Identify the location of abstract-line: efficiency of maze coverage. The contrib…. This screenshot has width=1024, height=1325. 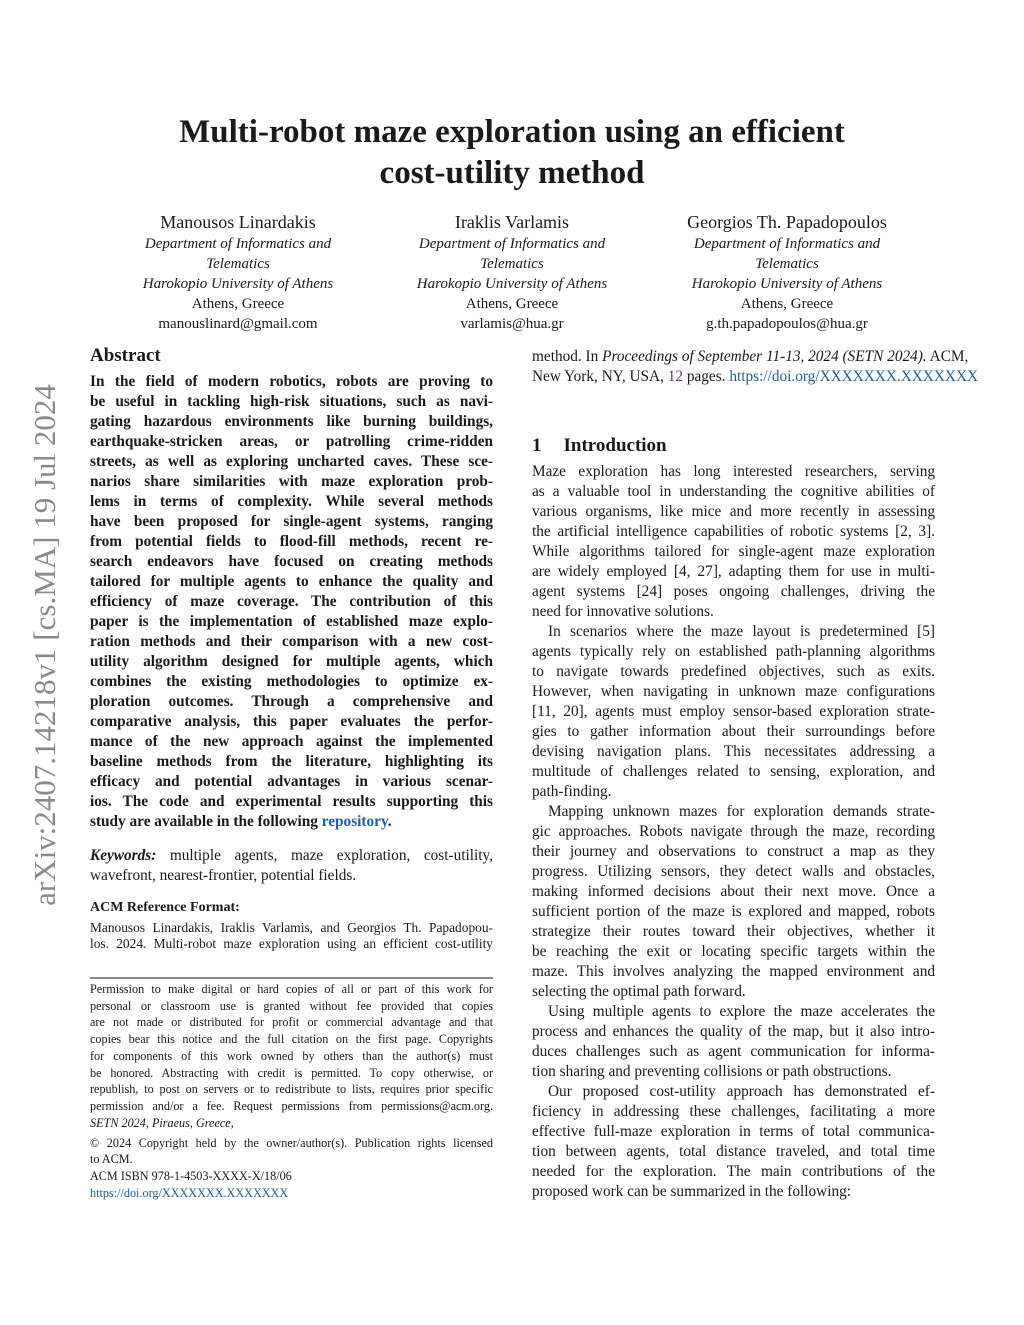
(291, 601).